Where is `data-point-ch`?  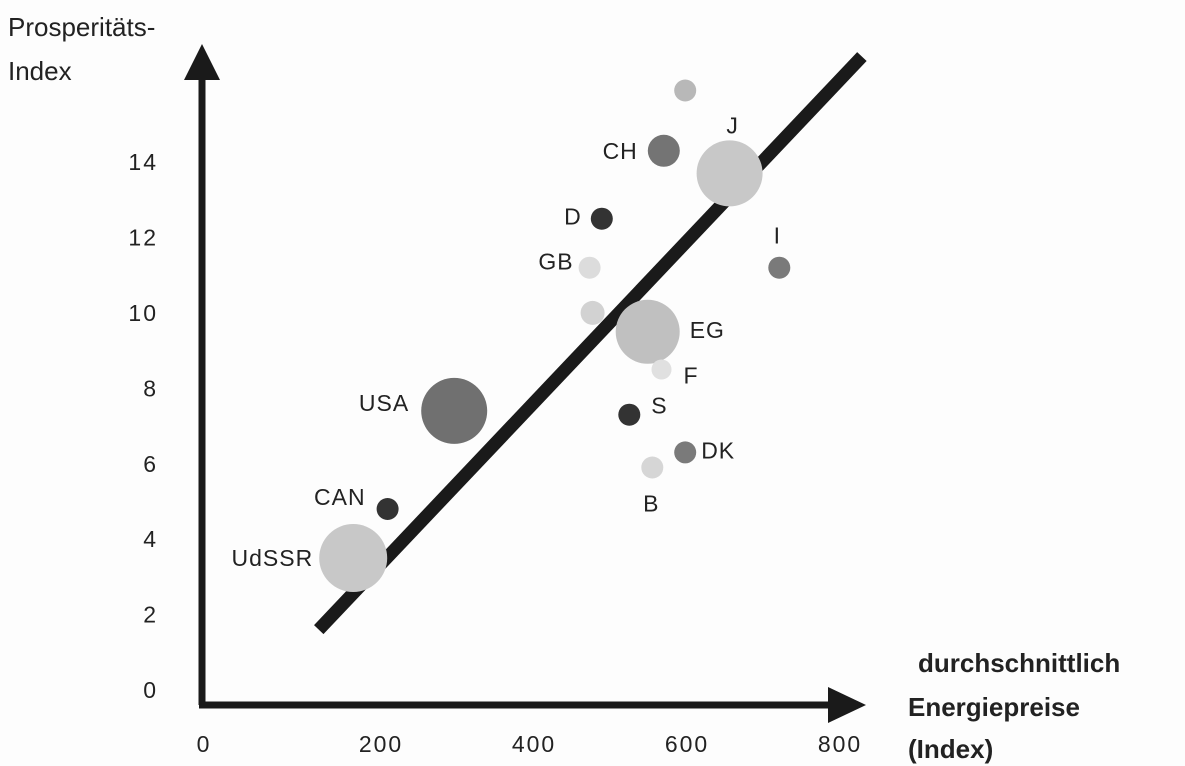 data-point-ch is located at coordinates (663, 150).